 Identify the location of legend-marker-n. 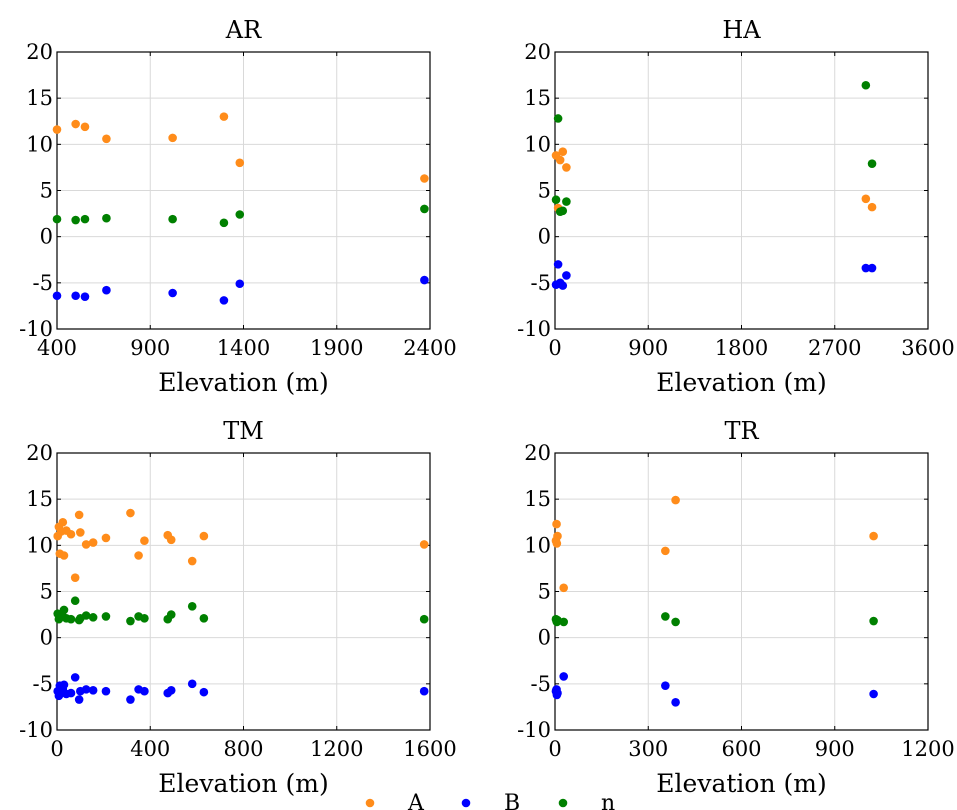
(563, 803).